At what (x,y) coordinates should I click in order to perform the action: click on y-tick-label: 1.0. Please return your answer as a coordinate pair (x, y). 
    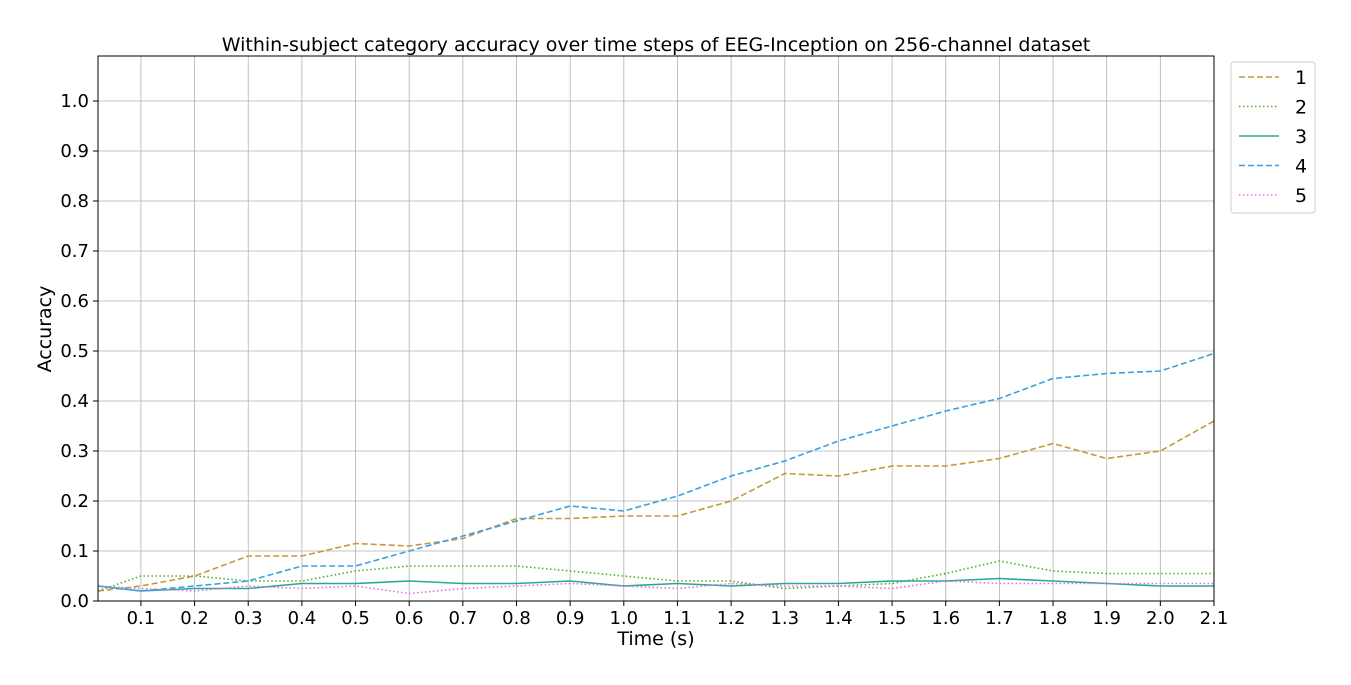
    Looking at the image, I should click on (74, 101).